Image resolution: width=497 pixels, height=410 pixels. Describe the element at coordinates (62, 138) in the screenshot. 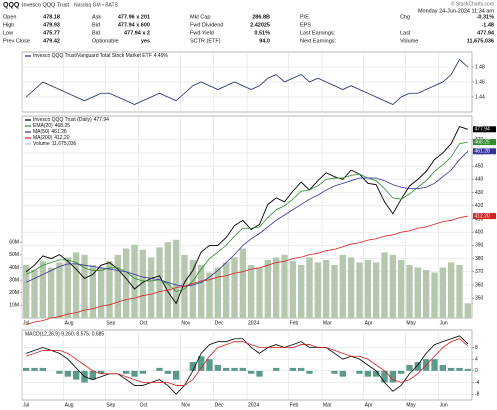

I see `legend-value: 412.20` at that location.